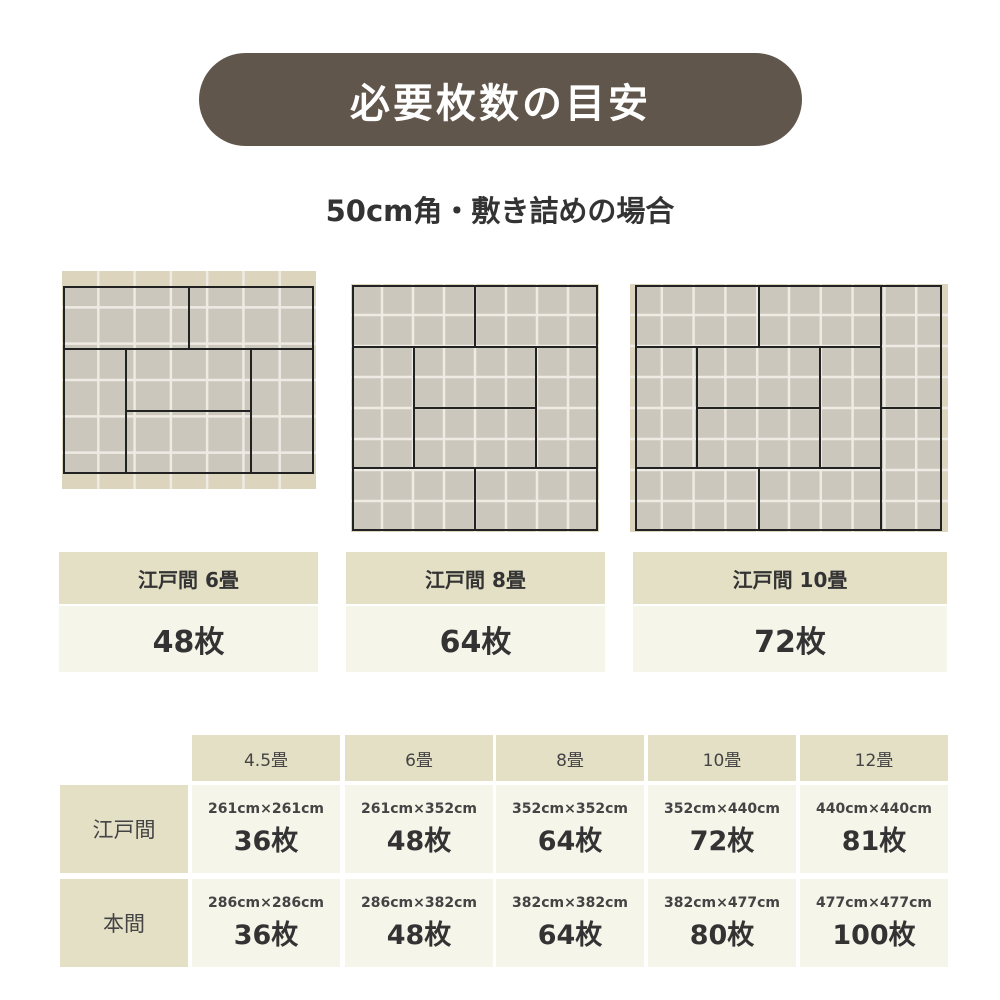  What do you see at coordinates (266, 902) in the screenshot?
I see `room-dimensions: 286cm×286cm` at bounding box center [266, 902].